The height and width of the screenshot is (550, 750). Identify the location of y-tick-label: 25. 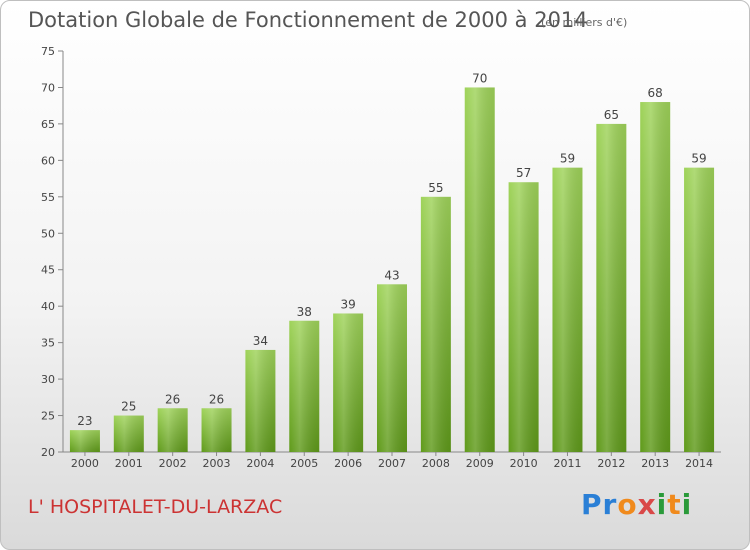
(48, 416).